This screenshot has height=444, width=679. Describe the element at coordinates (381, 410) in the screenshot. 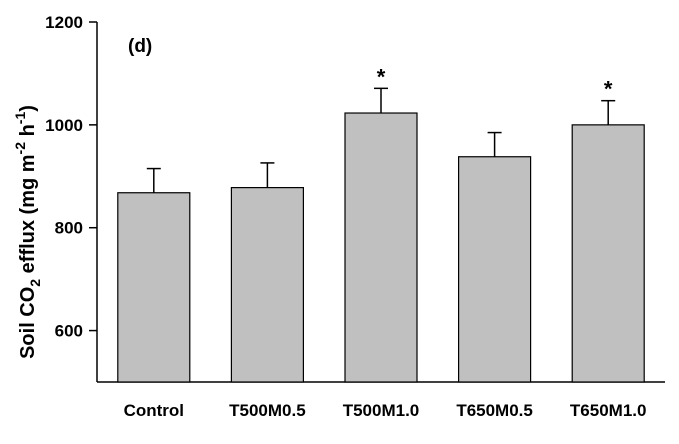

I see `x-tick-label: T500M1.0` at that location.